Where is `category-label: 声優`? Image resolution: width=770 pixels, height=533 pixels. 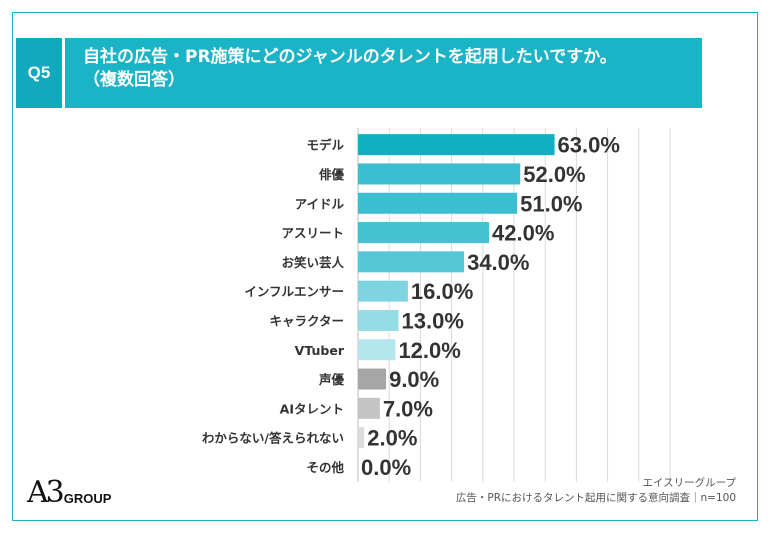
category-label: 声優 is located at coordinates (331, 379).